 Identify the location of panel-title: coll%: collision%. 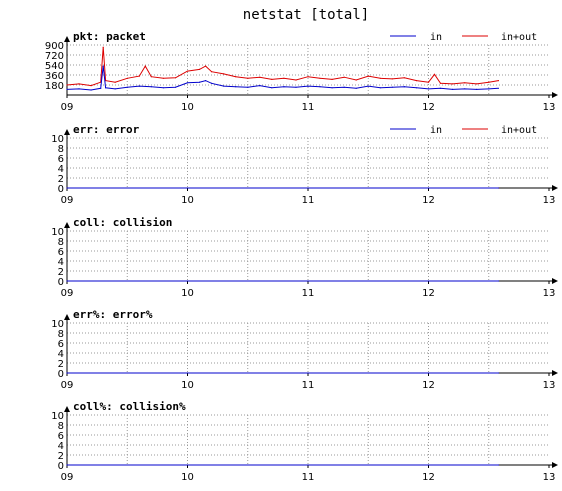
(129, 406).